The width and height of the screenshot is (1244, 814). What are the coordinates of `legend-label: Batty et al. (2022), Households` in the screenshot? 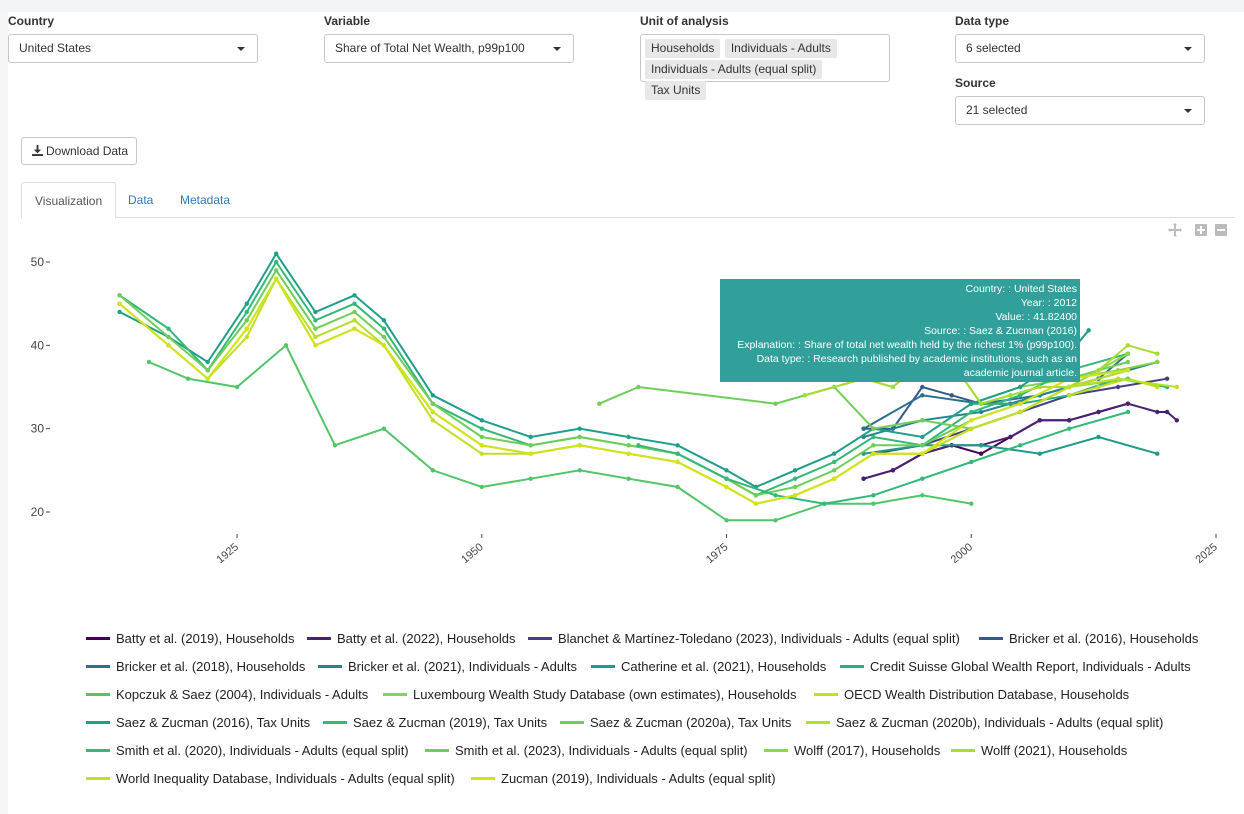 It's located at (426, 638).